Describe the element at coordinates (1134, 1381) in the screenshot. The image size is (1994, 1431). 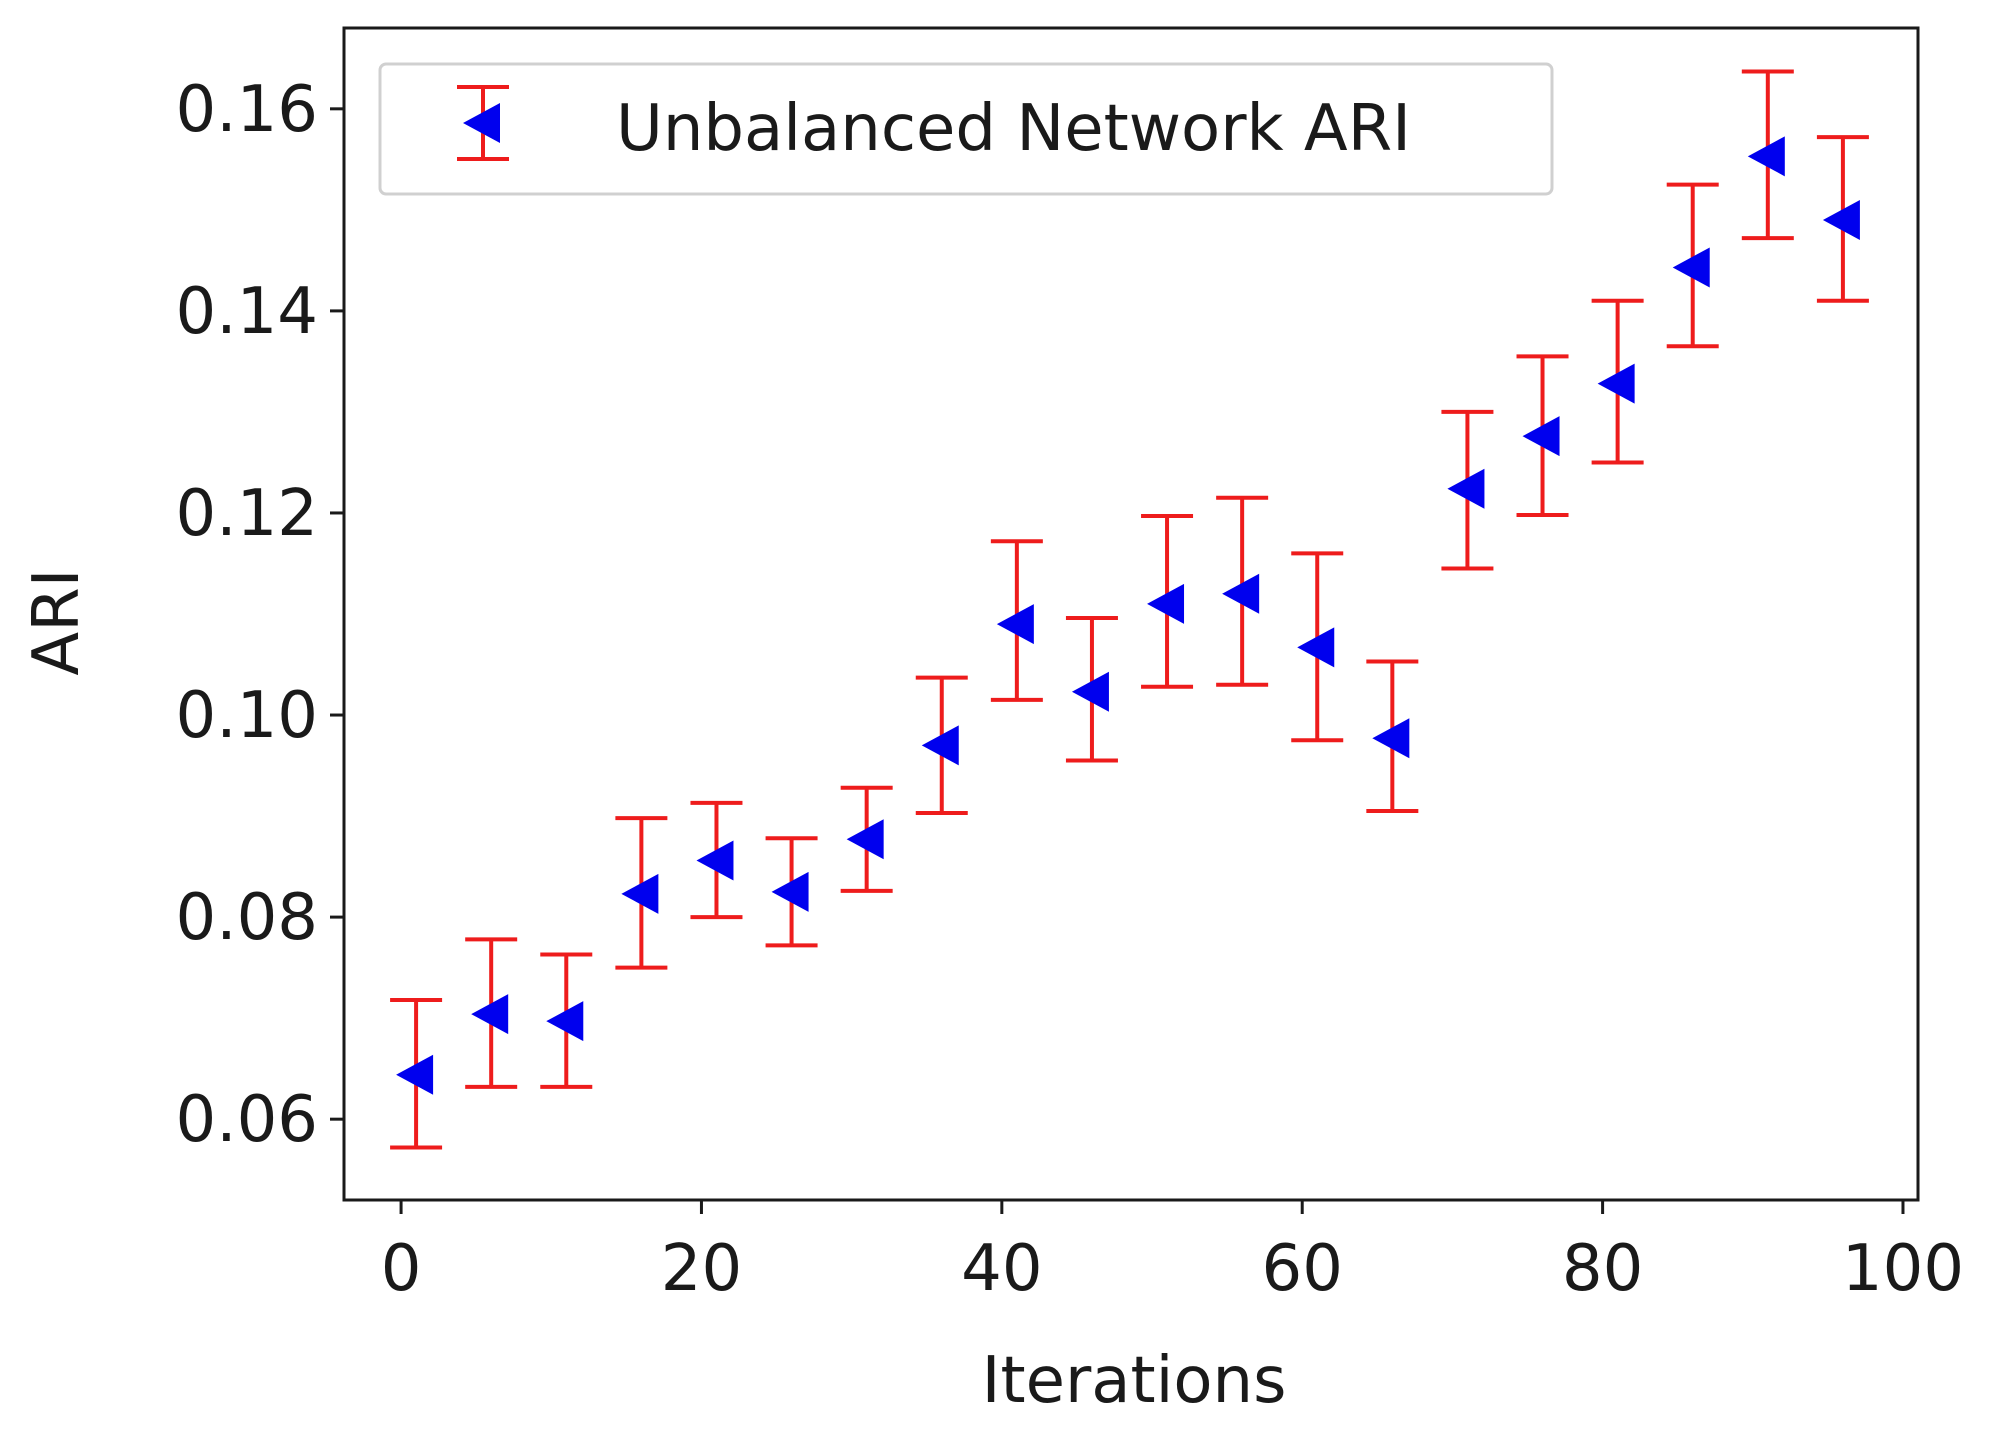
I see `x-axis-title: Iterations` at that location.